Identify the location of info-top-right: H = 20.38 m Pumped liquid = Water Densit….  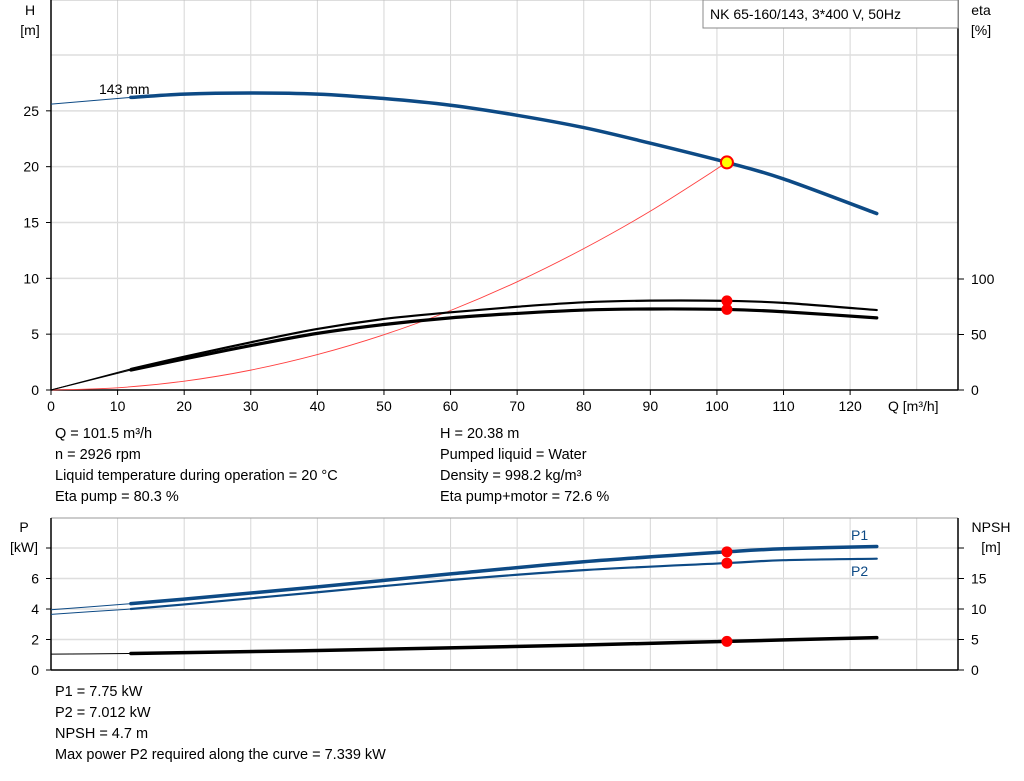
(524, 466).